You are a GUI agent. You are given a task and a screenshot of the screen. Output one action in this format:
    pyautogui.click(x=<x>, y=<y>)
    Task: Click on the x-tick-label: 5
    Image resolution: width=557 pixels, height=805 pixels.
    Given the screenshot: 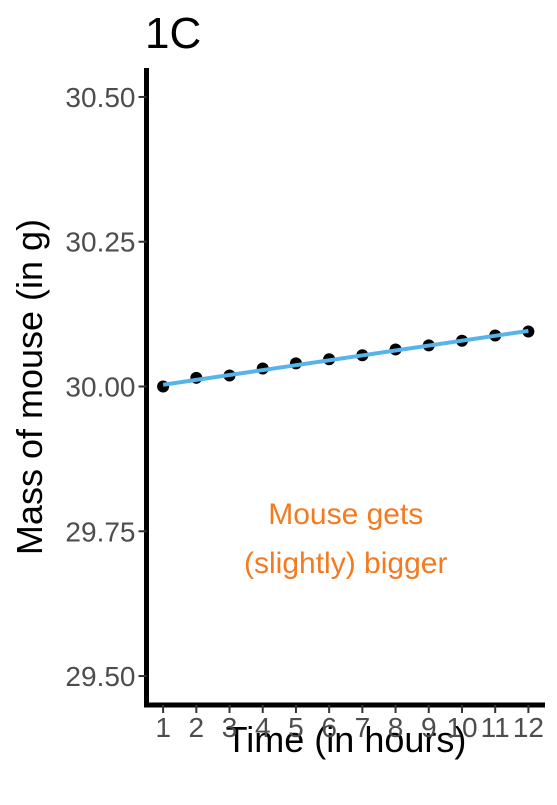 What is the action you would take?
    pyautogui.click(x=296, y=727)
    